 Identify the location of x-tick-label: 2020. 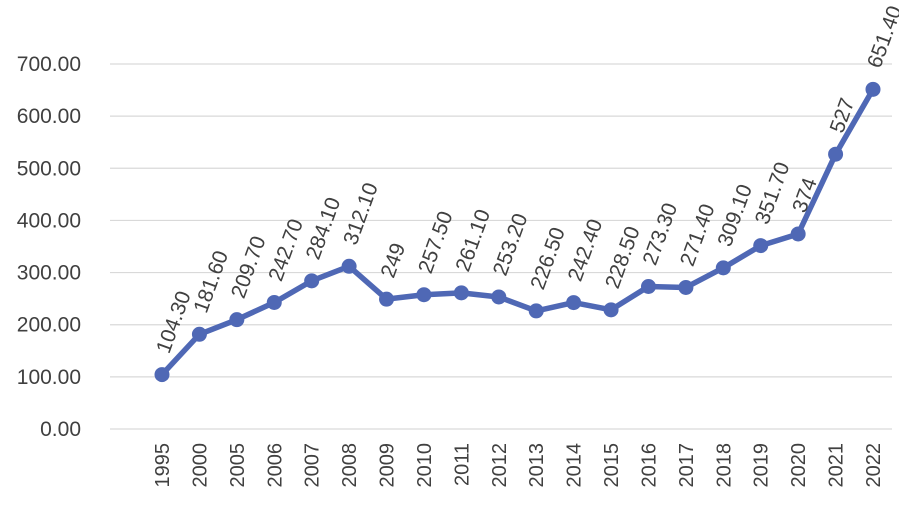
(799, 465).